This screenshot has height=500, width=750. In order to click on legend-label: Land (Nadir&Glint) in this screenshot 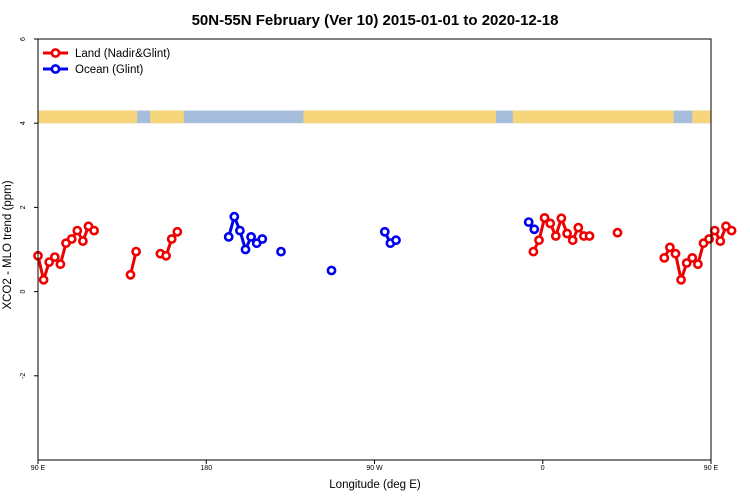, I will do `click(122, 54)`.